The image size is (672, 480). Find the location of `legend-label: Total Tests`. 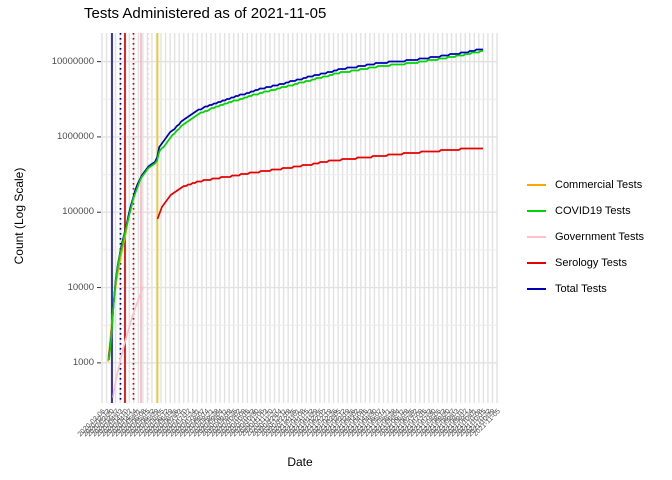

legend-label: Total Tests is located at coordinates (581, 289).